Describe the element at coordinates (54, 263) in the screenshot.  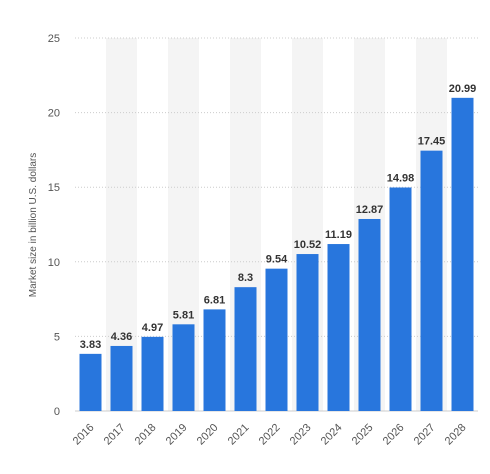
I see `y-tick-label: 10` at that location.